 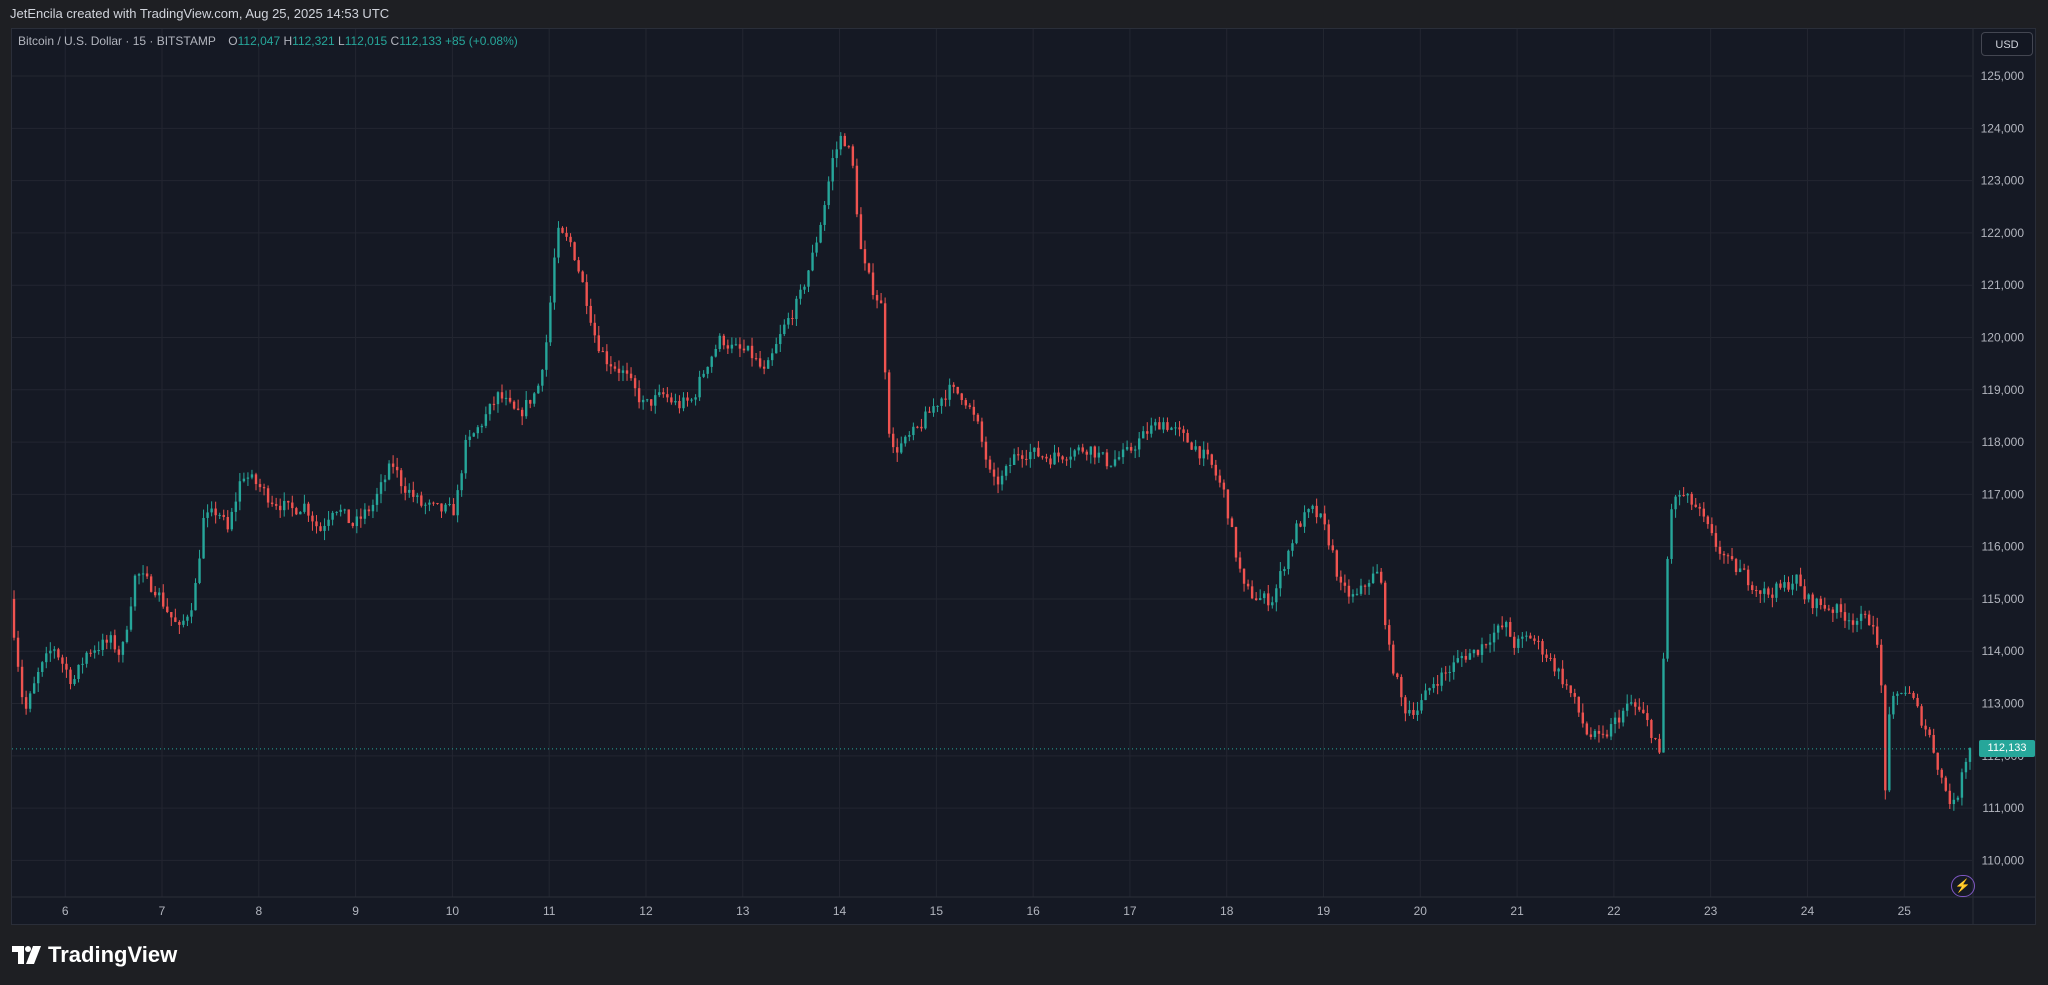 What do you see at coordinates (2003, 860) in the screenshot?
I see `price-tick-label: 110,000` at bounding box center [2003, 860].